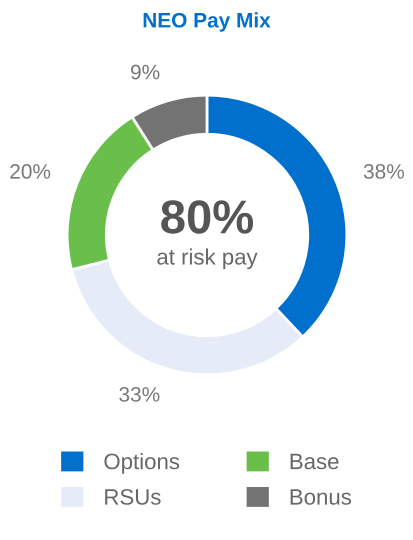 The image size is (413, 540). What do you see at coordinates (139, 394) in the screenshot?
I see `data-label: 33%` at bounding box center [139, 394].